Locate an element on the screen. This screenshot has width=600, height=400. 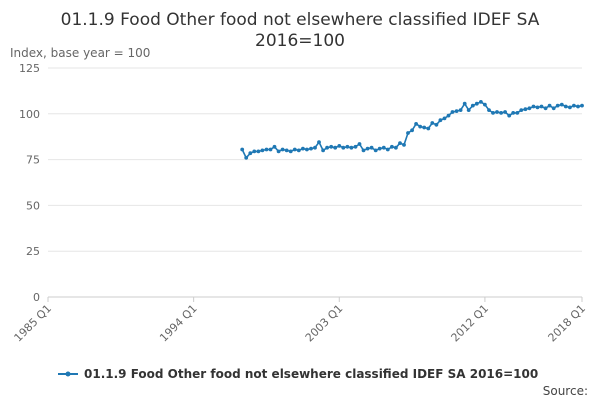
y-tick-label: 100 is located at coordinates (29, 114).